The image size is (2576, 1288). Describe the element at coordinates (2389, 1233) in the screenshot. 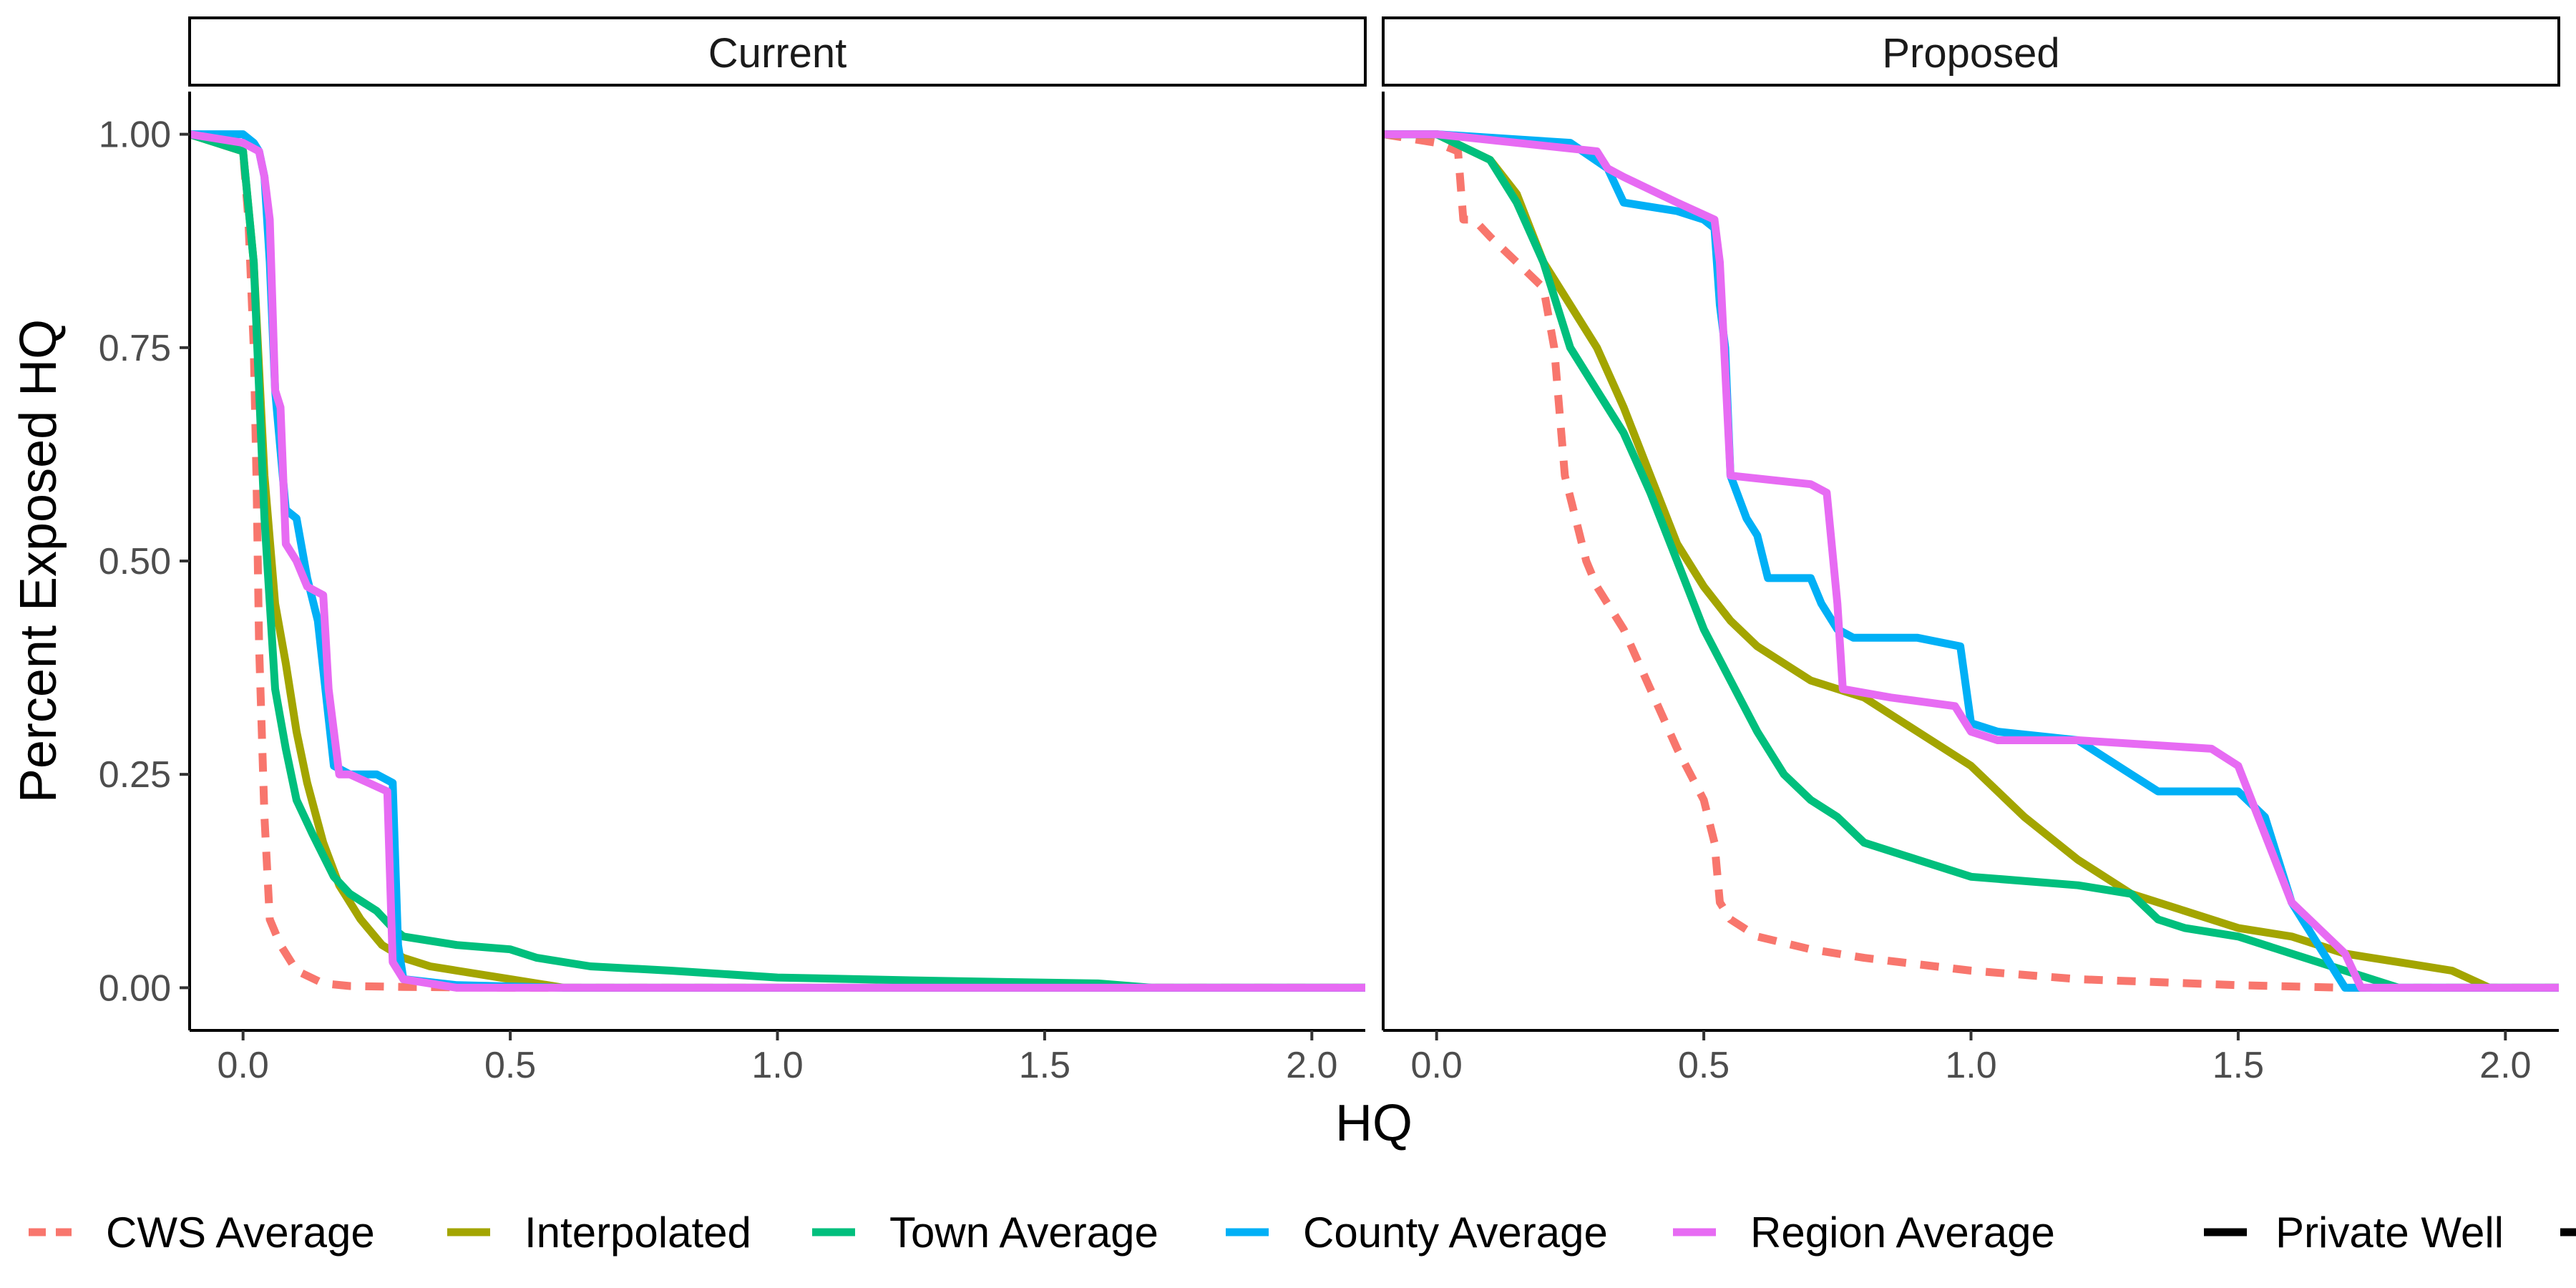

I see `legend-label-private-well: Private Well` at that location.